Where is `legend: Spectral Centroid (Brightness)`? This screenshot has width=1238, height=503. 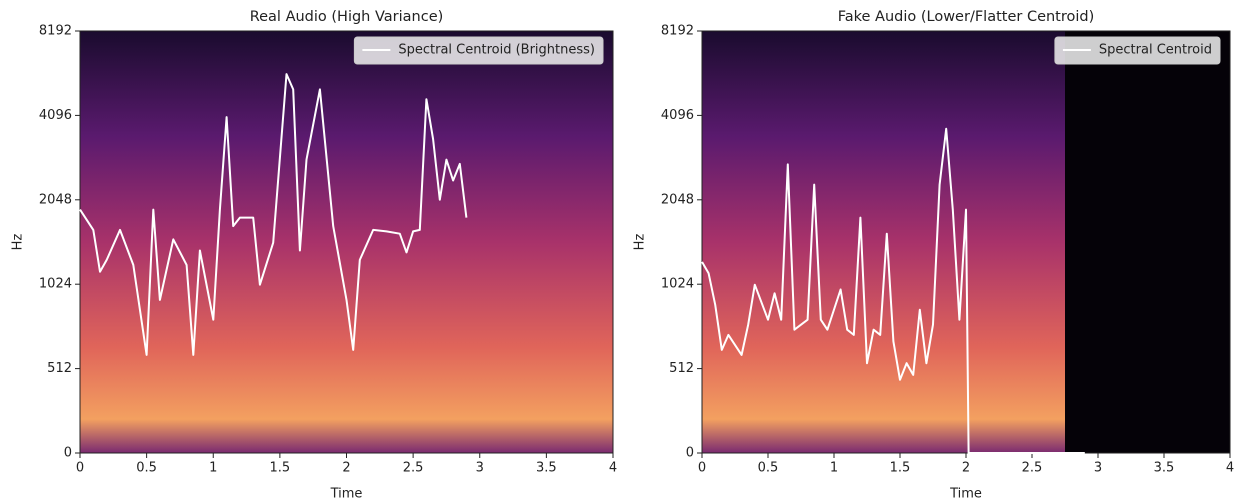 legend: Spectral Centroid (Brightness) is located at coordinates (478, 50).